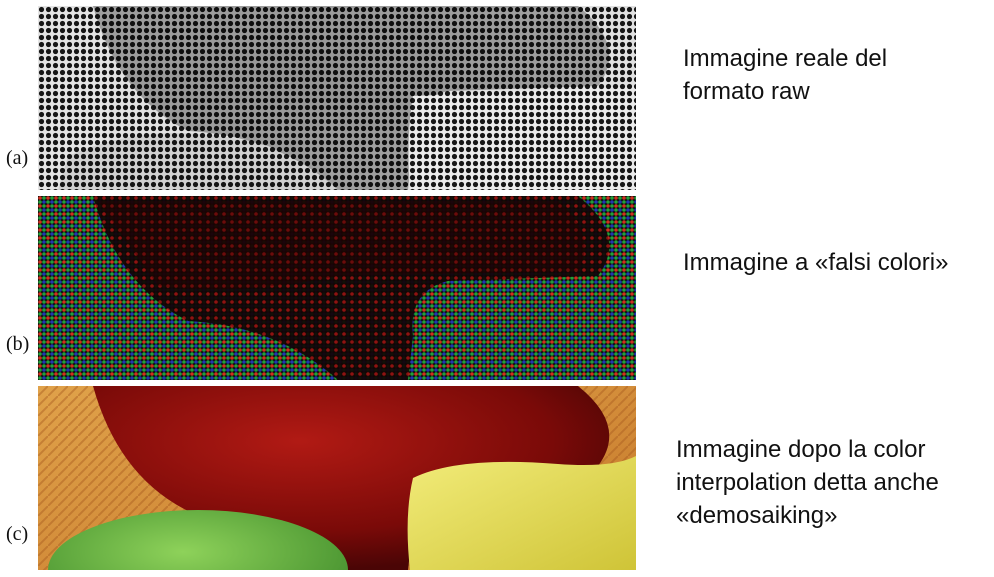 The image size is (994, 577). What do you see at coordinates (785, 75) in the screenshot?
I see `panel-a-caption: Immagine reale del formato raw` at bounding box center [785, 75].